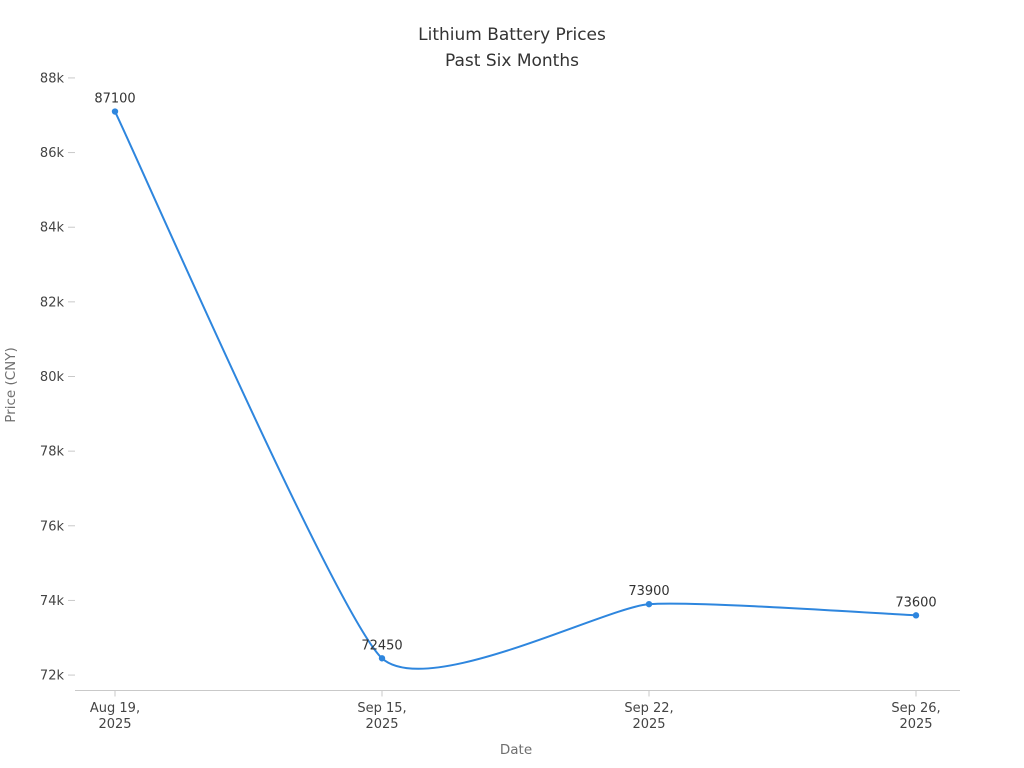  I want to click on y-tick-label: 78k, so click(52, 452).